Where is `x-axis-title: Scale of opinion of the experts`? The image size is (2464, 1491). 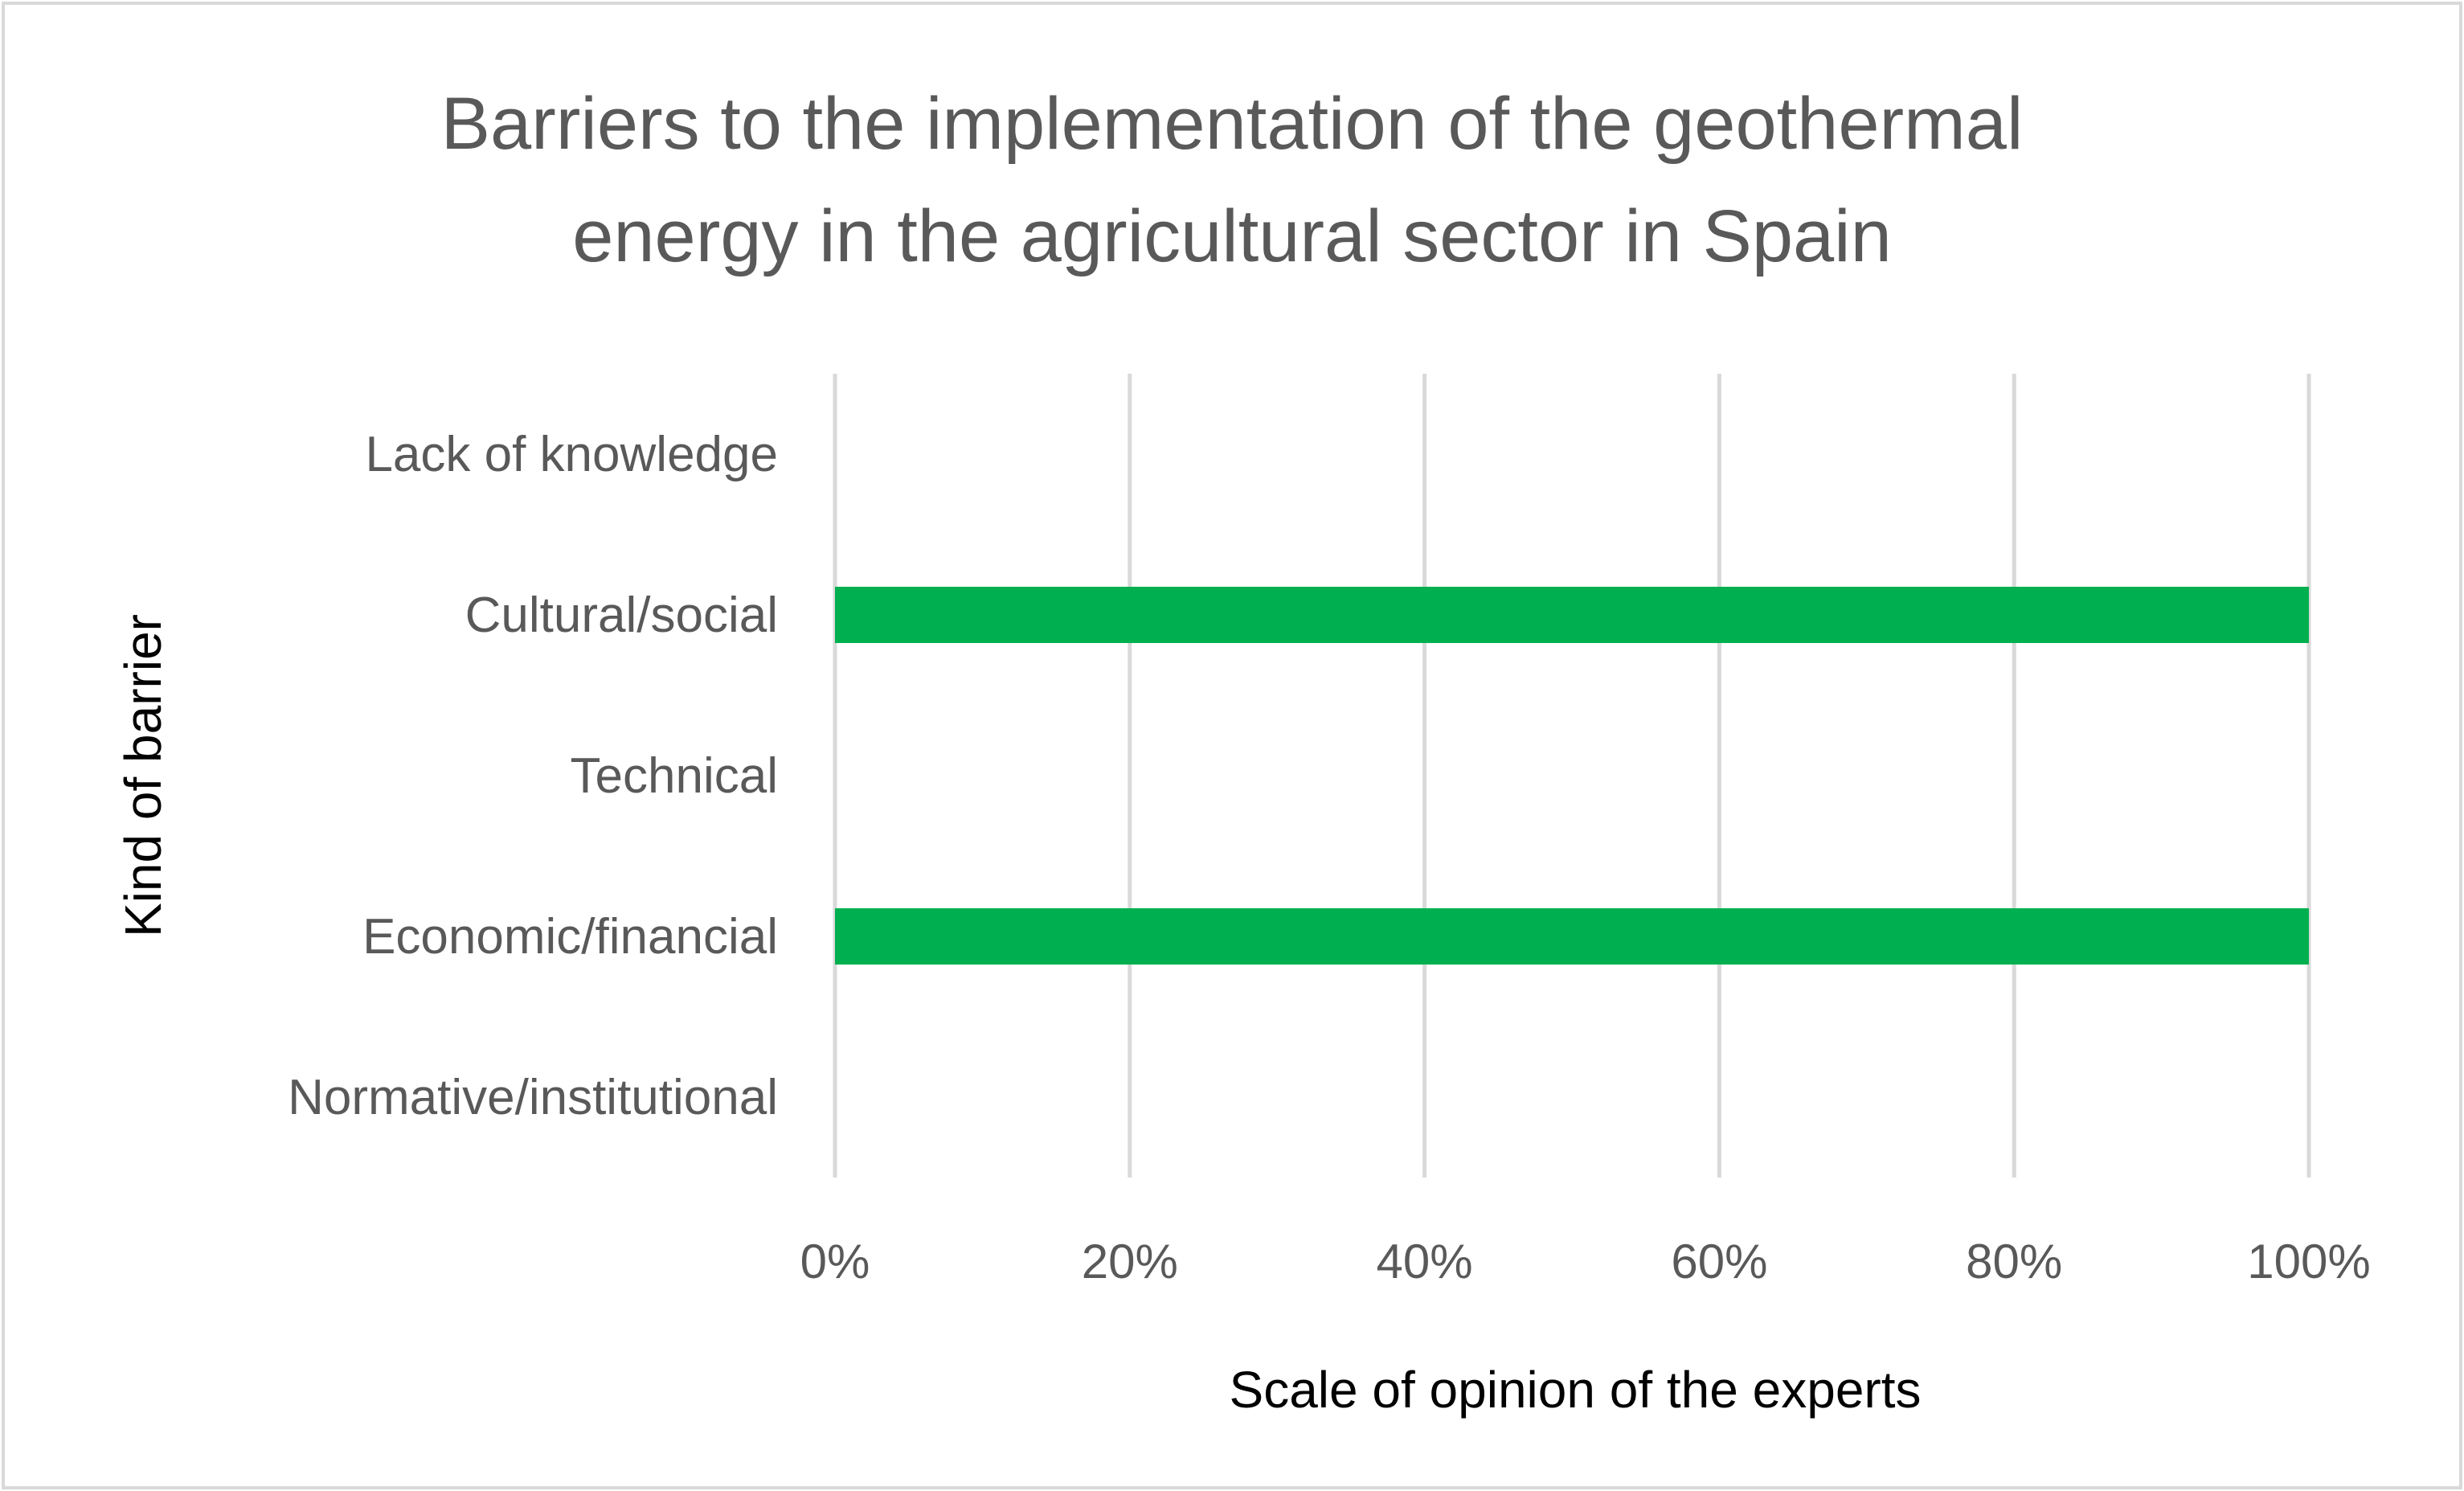
x-axis-title: Scale of opinion of the experts is located at coordinates (1576, 1390).